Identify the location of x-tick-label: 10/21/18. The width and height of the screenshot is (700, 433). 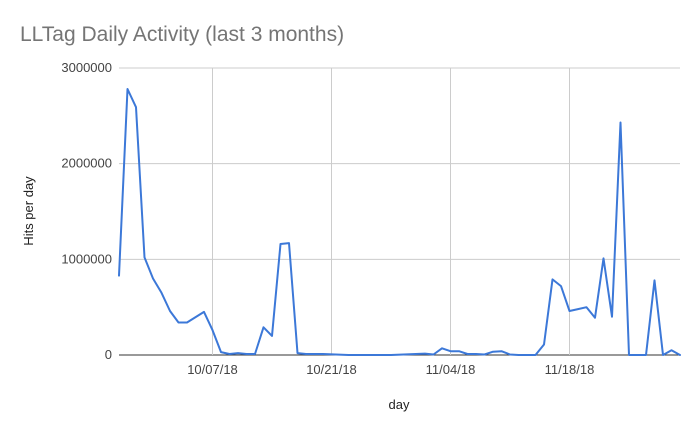
(331, 369).